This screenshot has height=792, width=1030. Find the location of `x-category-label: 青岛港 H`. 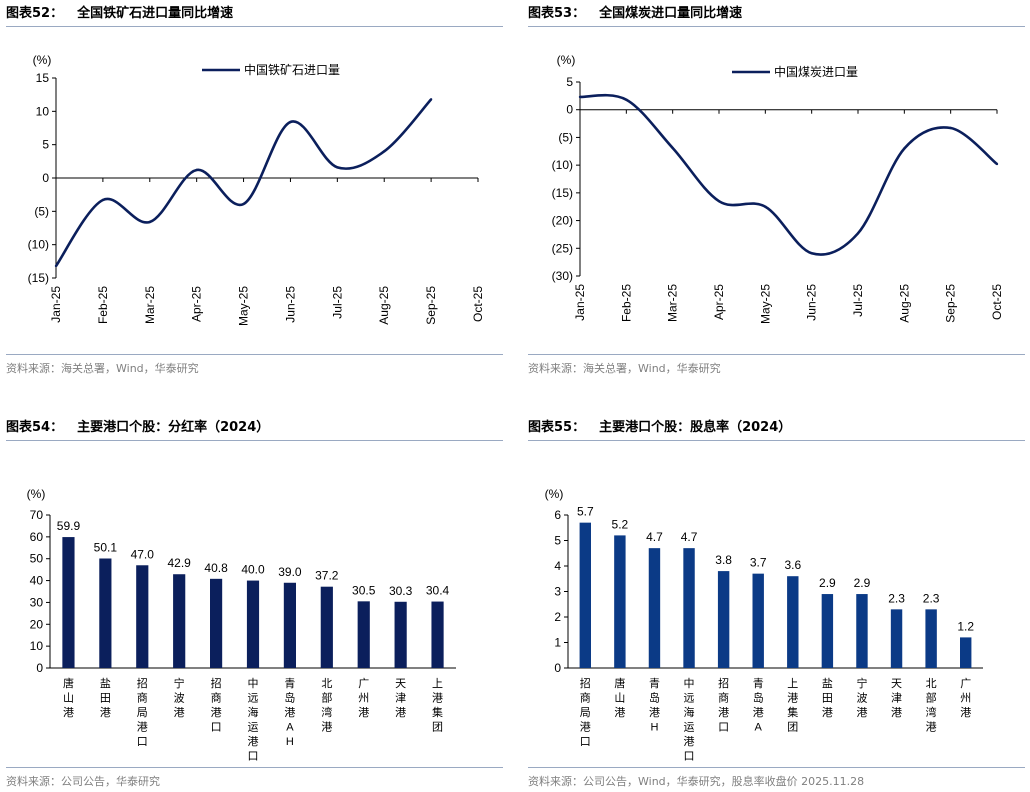

x-category-label: 青岛港 H is located at coordinates (654, 705).